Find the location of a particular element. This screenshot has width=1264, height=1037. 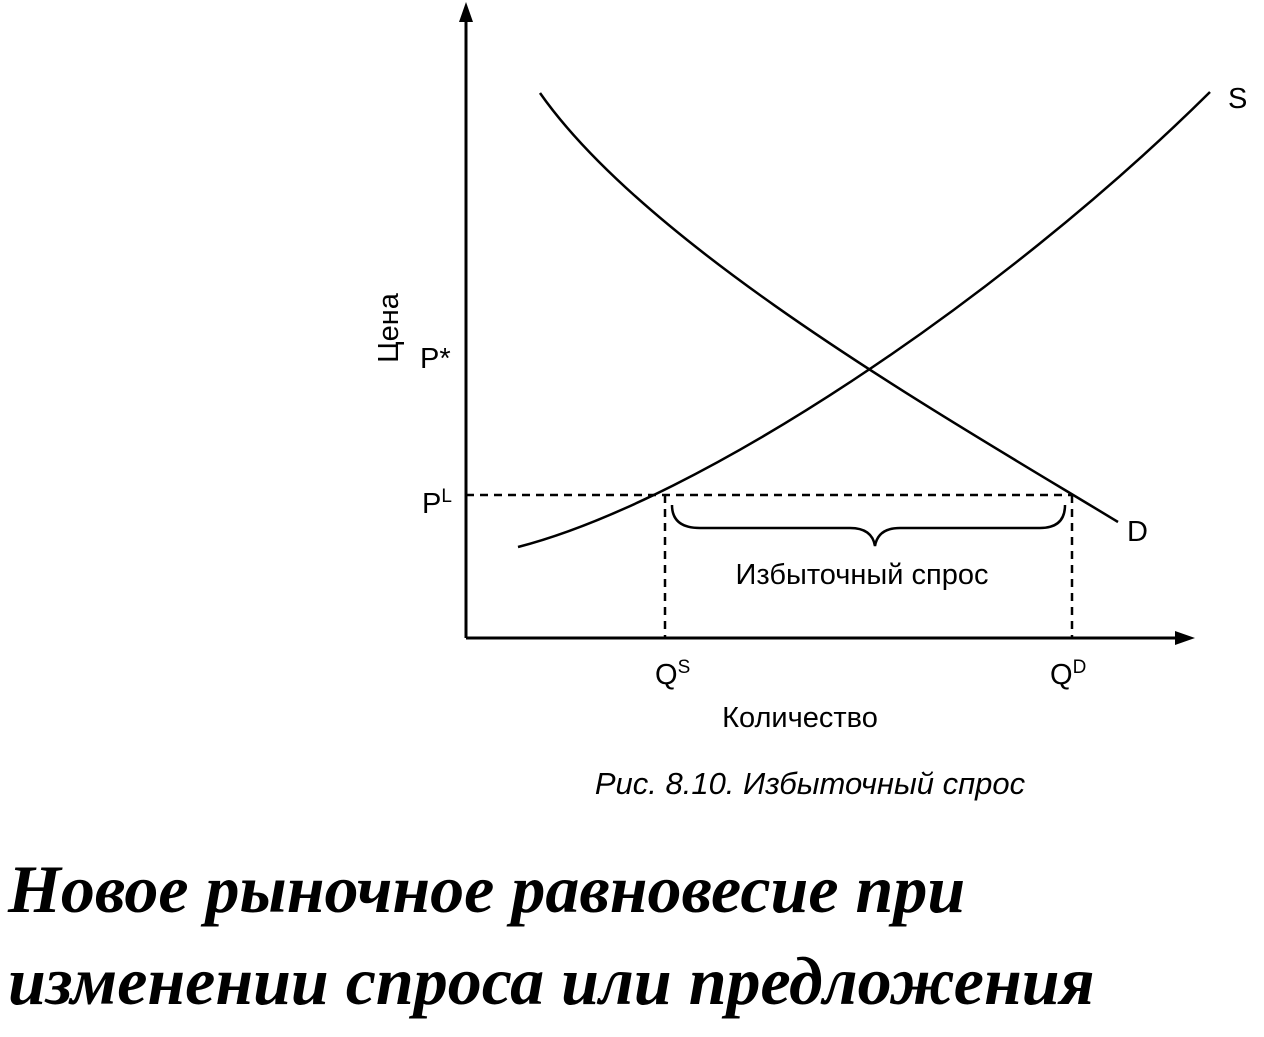

heading-line: Новое рыночное равновесие при is located at coordinates (486, 889).